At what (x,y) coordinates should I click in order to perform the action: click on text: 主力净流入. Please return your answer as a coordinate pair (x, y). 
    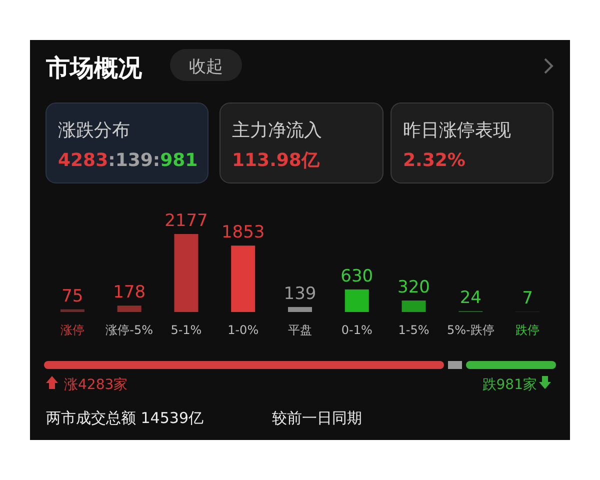
    Looking at the image, I should click on (277, 130).